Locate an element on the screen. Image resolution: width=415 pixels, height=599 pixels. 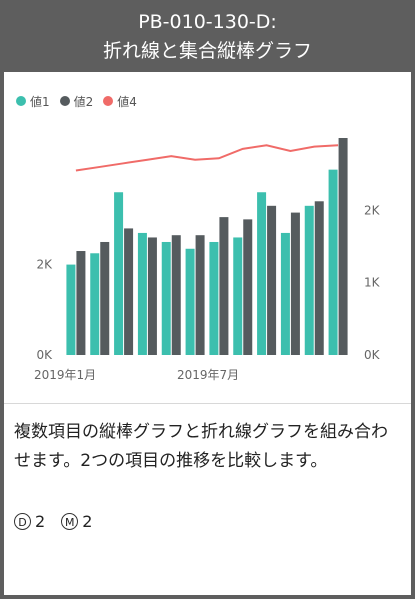
bar-値2-11 is located at coordinates (319, 278).